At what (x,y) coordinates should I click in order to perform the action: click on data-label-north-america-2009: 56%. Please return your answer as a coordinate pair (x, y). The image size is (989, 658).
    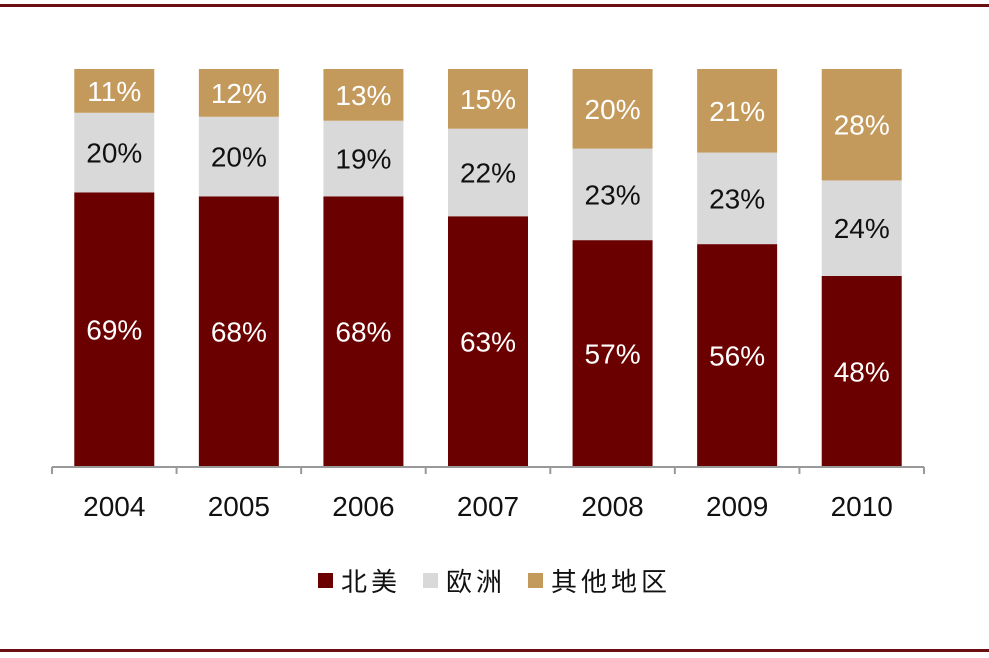
    Looking at the image, I should click on (737, 356).